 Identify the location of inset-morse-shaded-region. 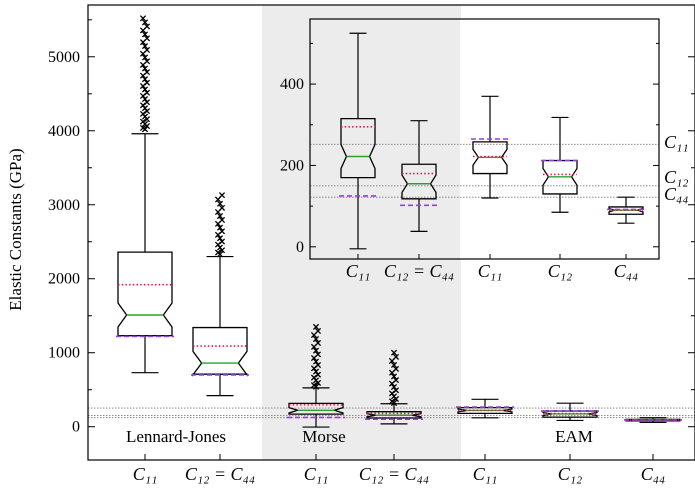
(385, 139).